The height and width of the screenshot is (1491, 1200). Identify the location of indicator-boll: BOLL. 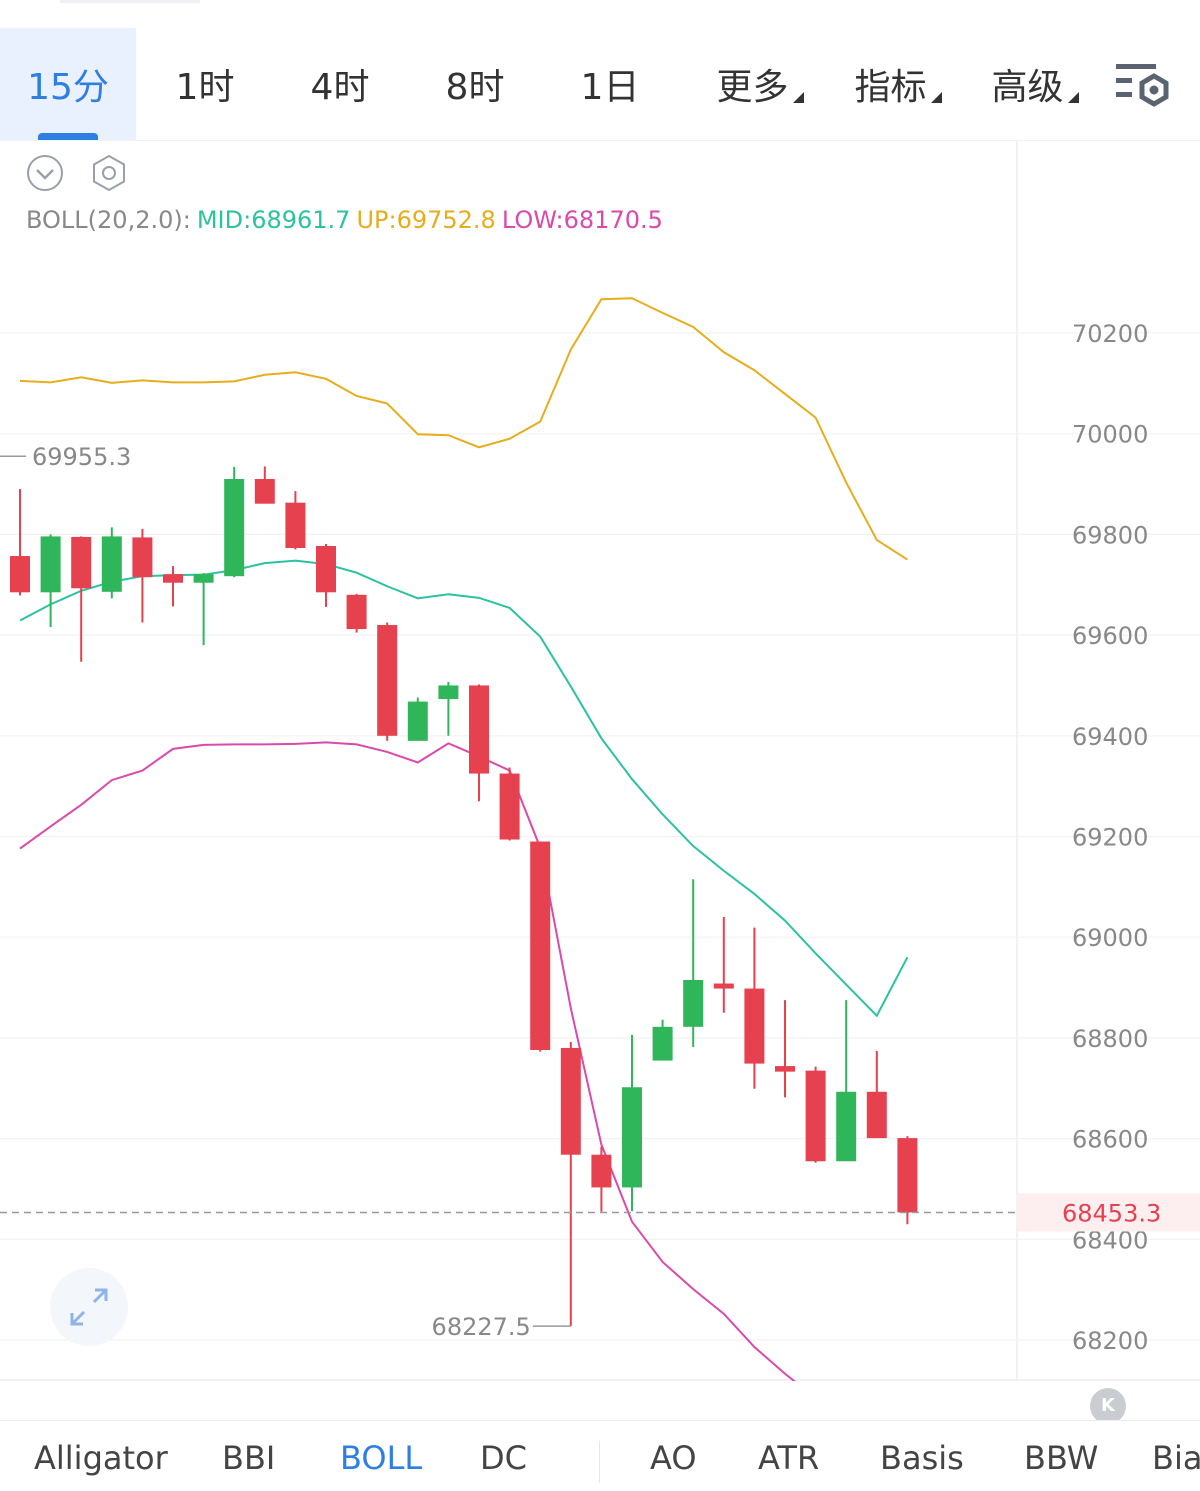
(381, 1458).